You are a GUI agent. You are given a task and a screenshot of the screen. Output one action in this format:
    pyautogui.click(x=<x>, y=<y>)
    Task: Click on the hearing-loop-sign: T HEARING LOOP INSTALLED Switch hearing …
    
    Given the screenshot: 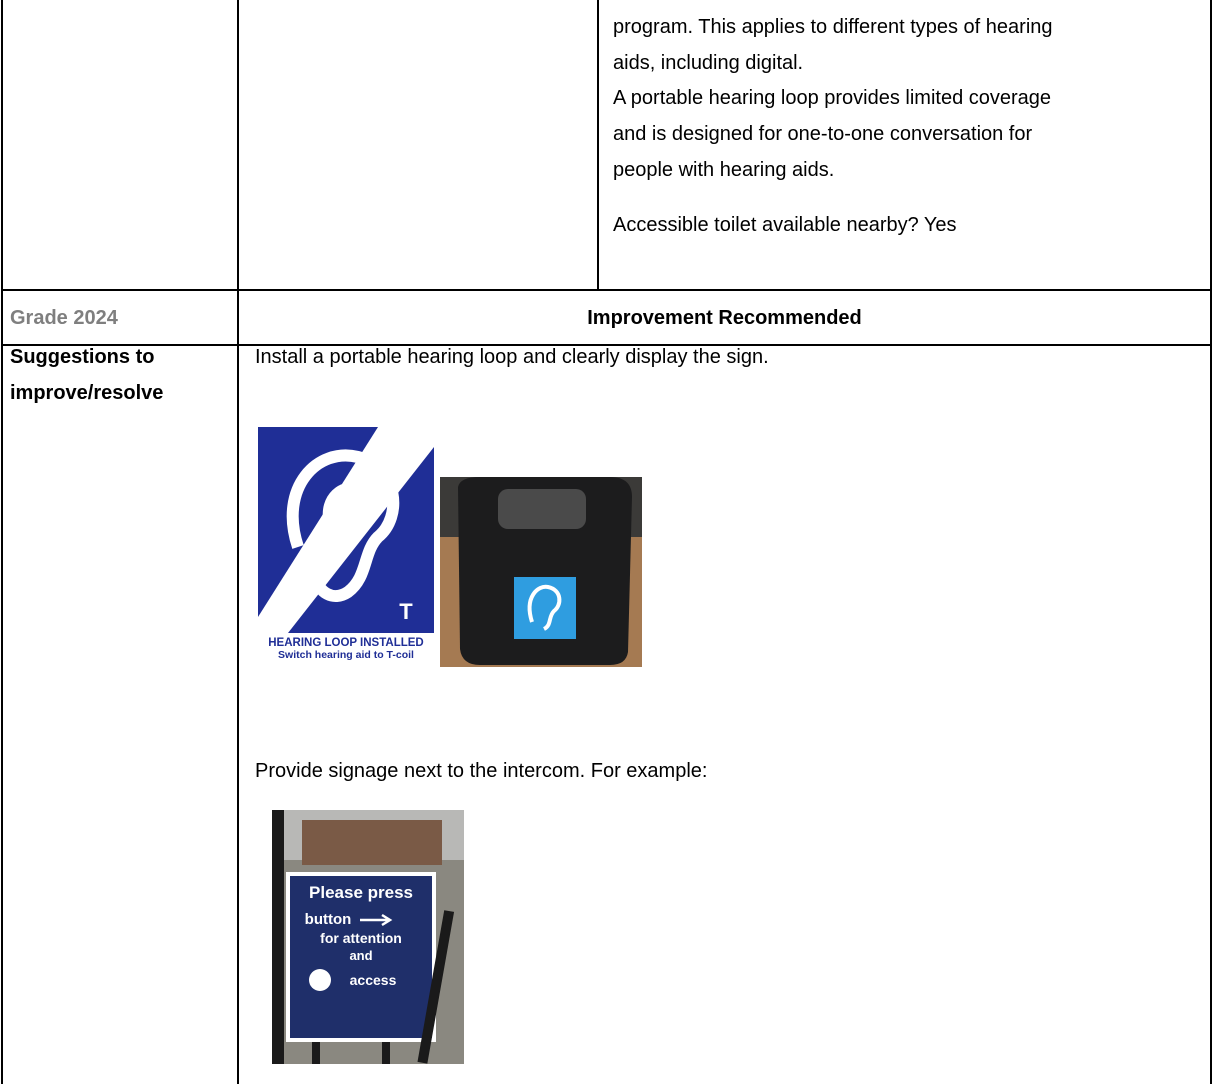 What is the action you would take?
    pyautogui.click(x=348, y=545)
    